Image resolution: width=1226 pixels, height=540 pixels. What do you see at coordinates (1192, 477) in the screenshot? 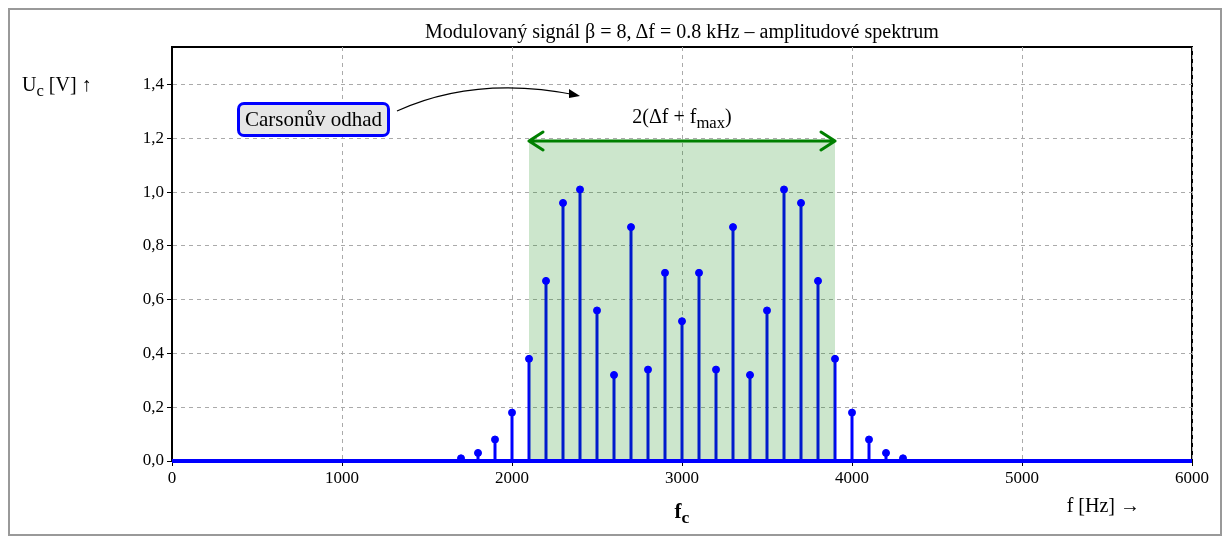
I see `x-tick-label: 6000` at bounding box center [1192, 477].